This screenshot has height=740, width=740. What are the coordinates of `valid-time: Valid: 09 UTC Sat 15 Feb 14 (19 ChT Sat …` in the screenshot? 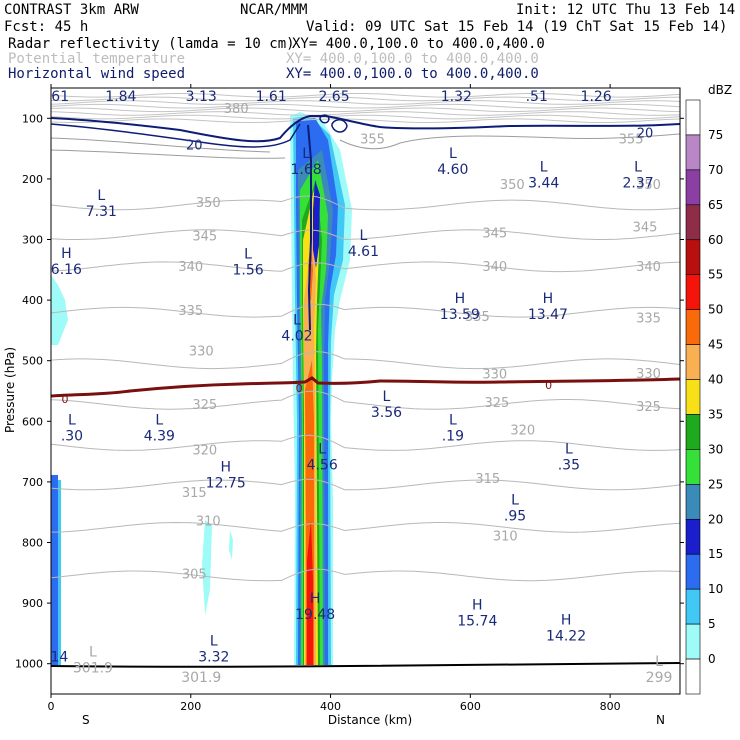 It's located at (516, 27).